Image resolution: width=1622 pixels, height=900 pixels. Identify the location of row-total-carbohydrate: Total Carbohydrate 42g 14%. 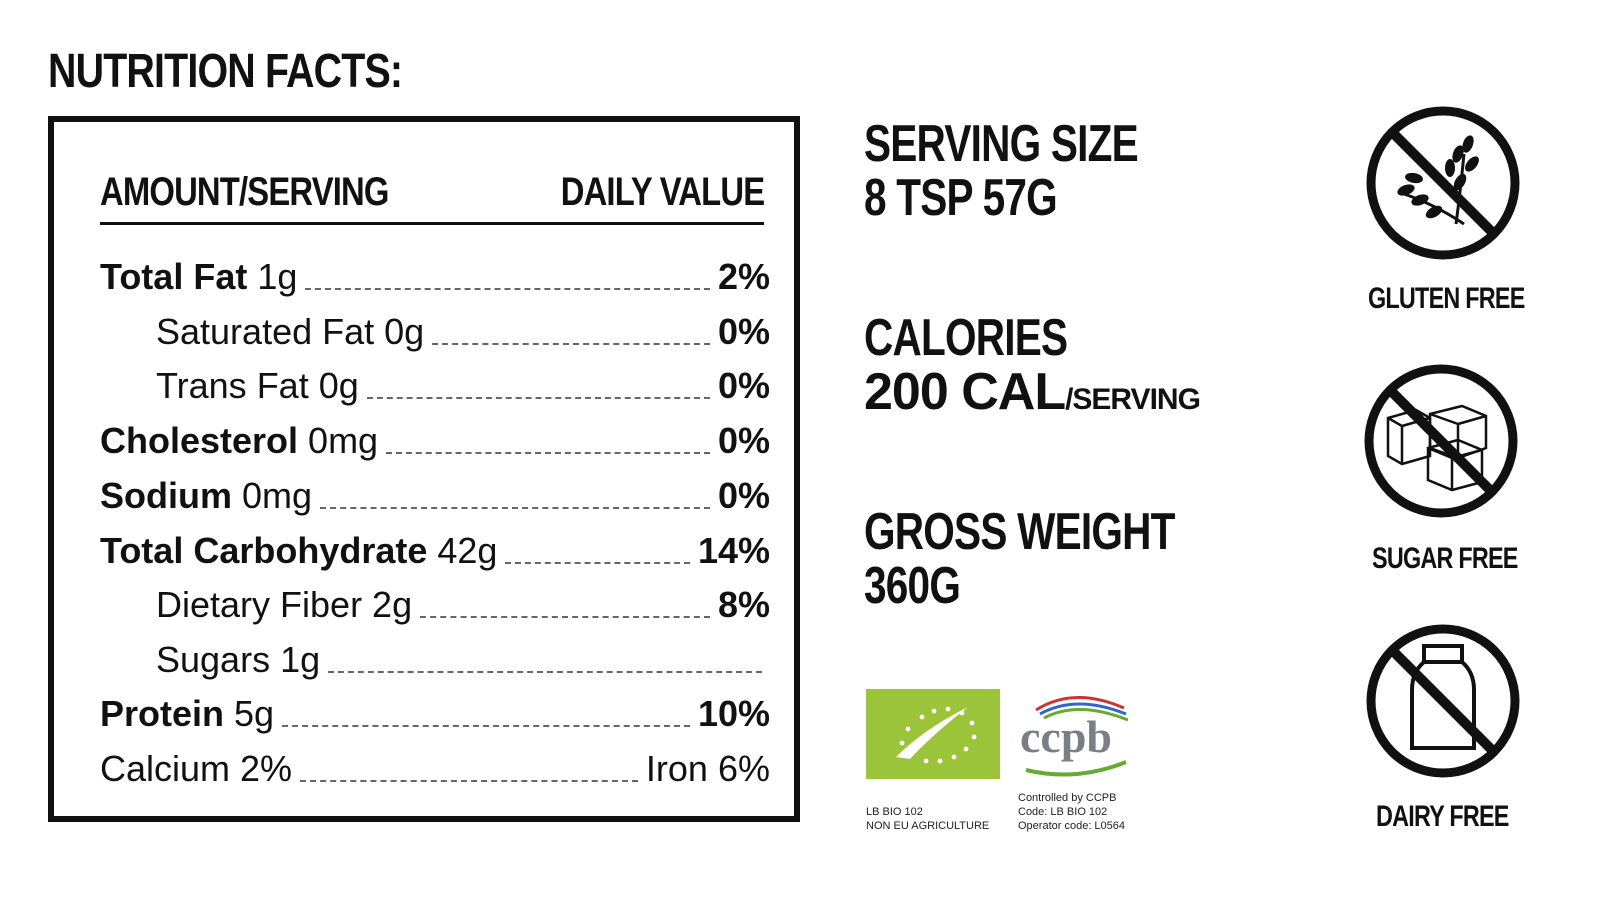
(435, 553).